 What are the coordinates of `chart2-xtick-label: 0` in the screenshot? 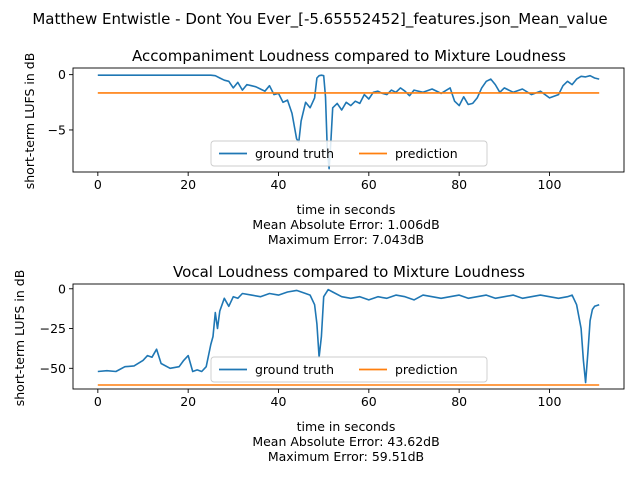 It's located at (98, 401).